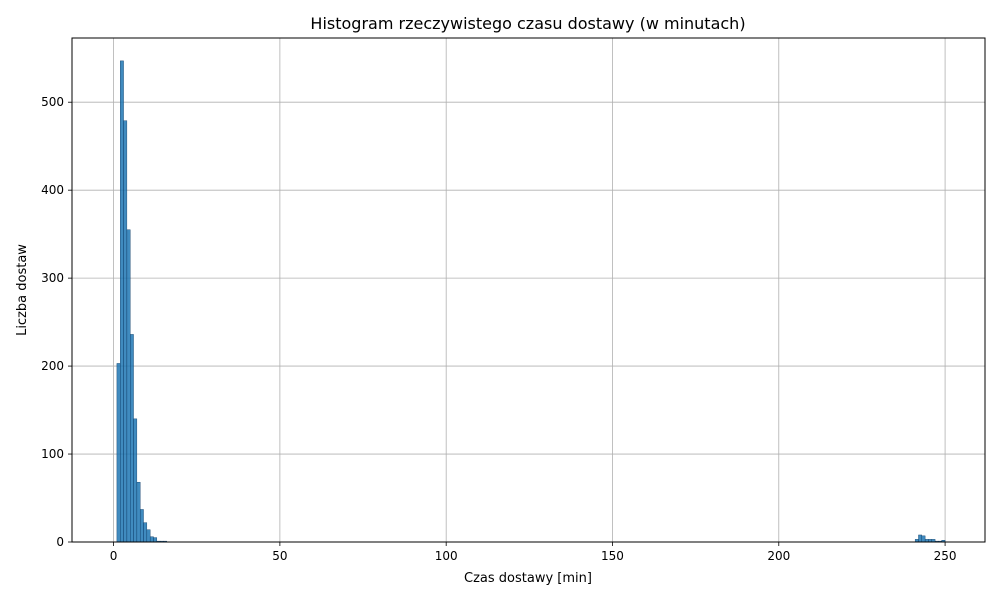 This screenshot has height=604, width=1000. Describe the element at coordinates (279, 556) in the screenshot. I see `x-tick-label: 50` at that location.